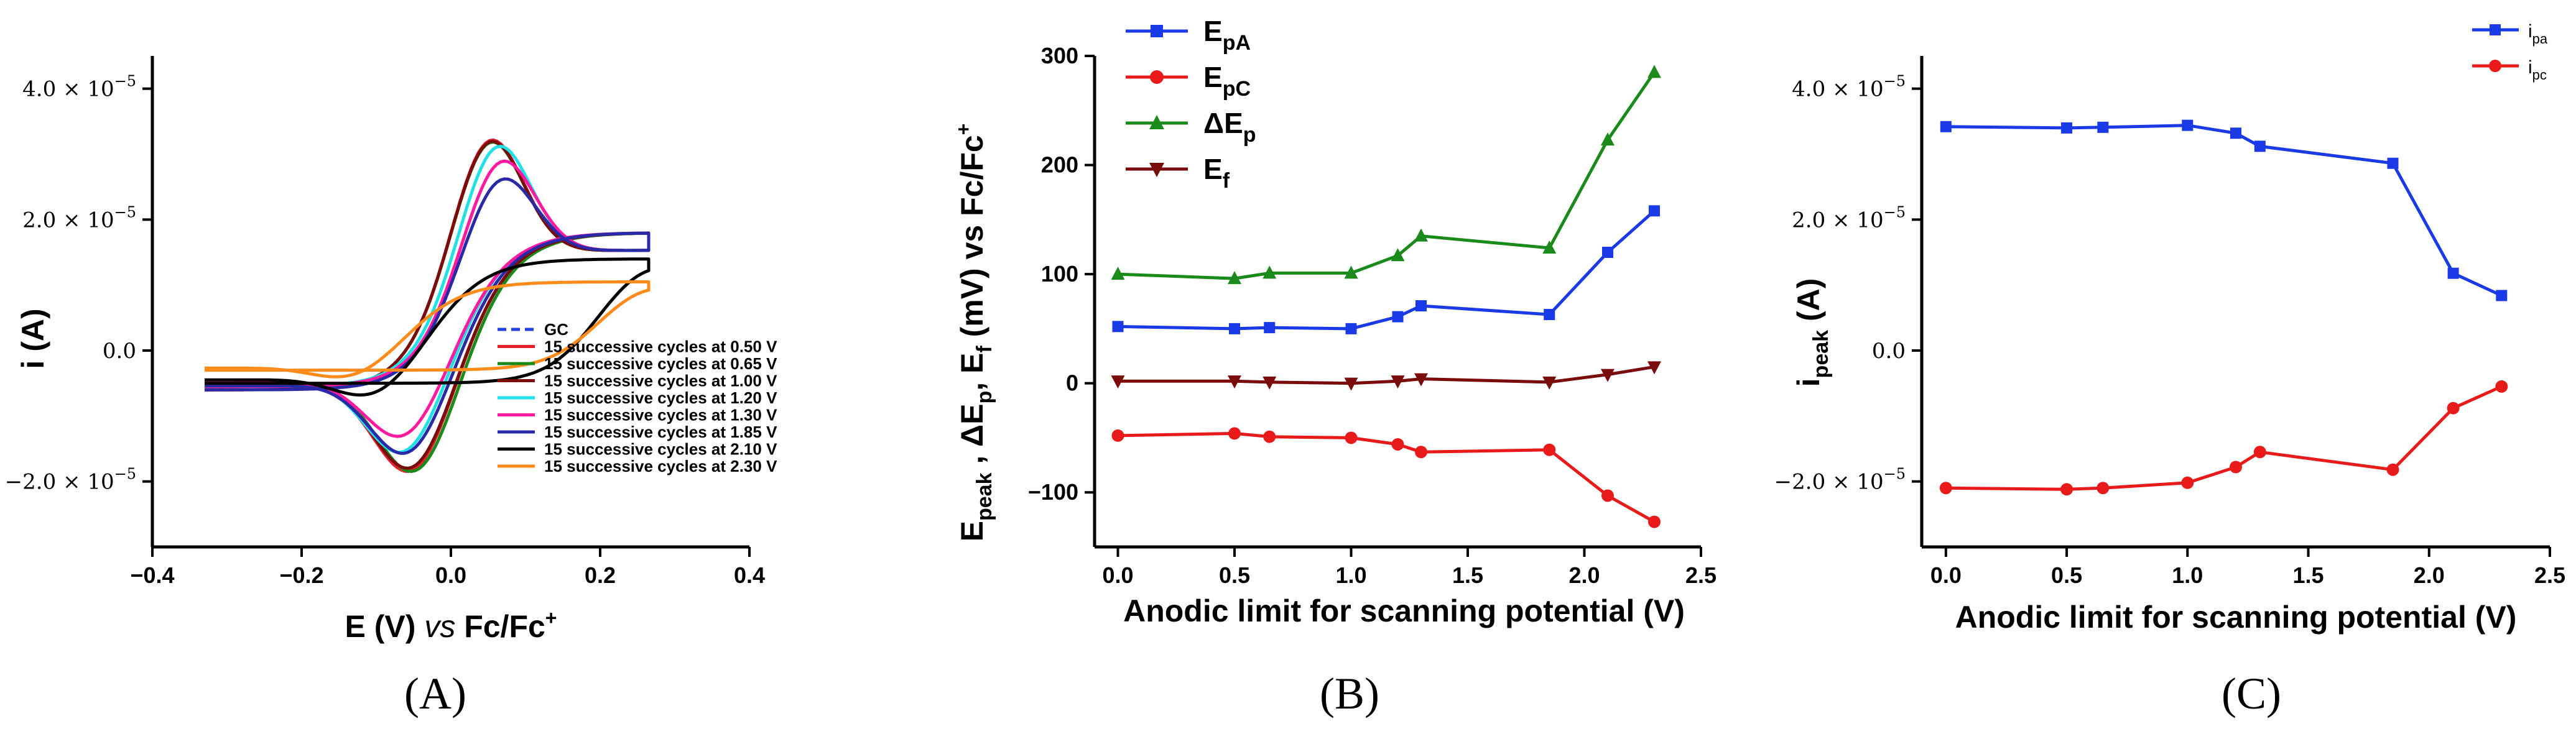 This screenshot has width=2576, height=734. Describe the element at coordinates (1230, 127) in the screenshot. I see `legend-entry: ΔEp` at that location.